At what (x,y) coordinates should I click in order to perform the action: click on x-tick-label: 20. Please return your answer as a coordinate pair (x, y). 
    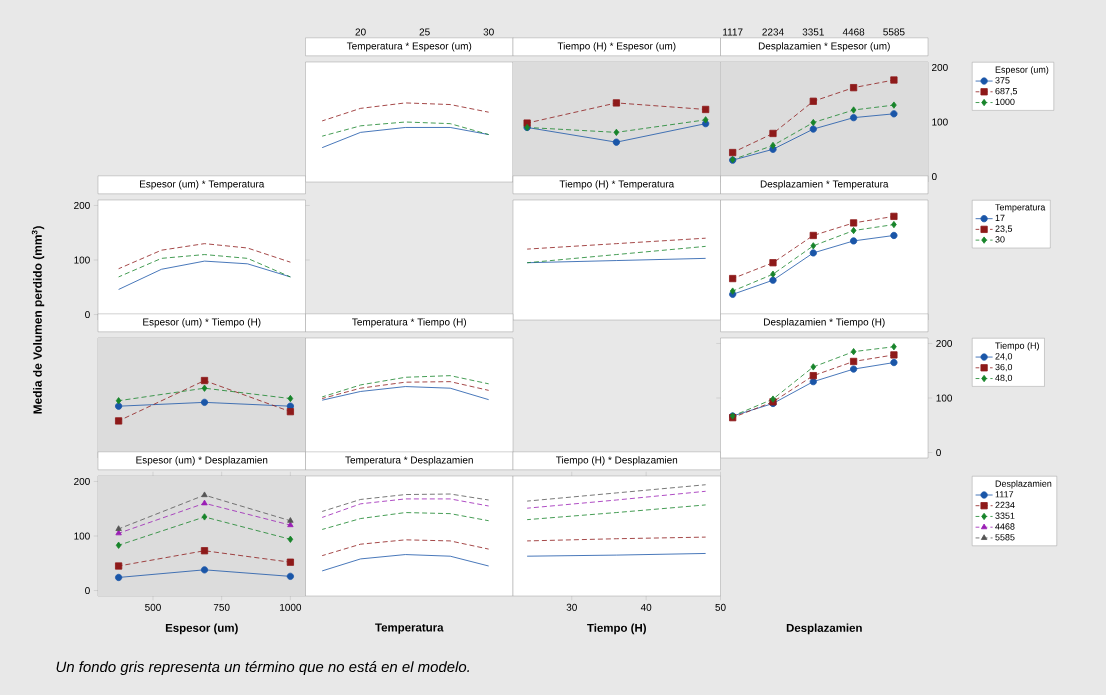
    Looking at the image, I should click on (360, 32).